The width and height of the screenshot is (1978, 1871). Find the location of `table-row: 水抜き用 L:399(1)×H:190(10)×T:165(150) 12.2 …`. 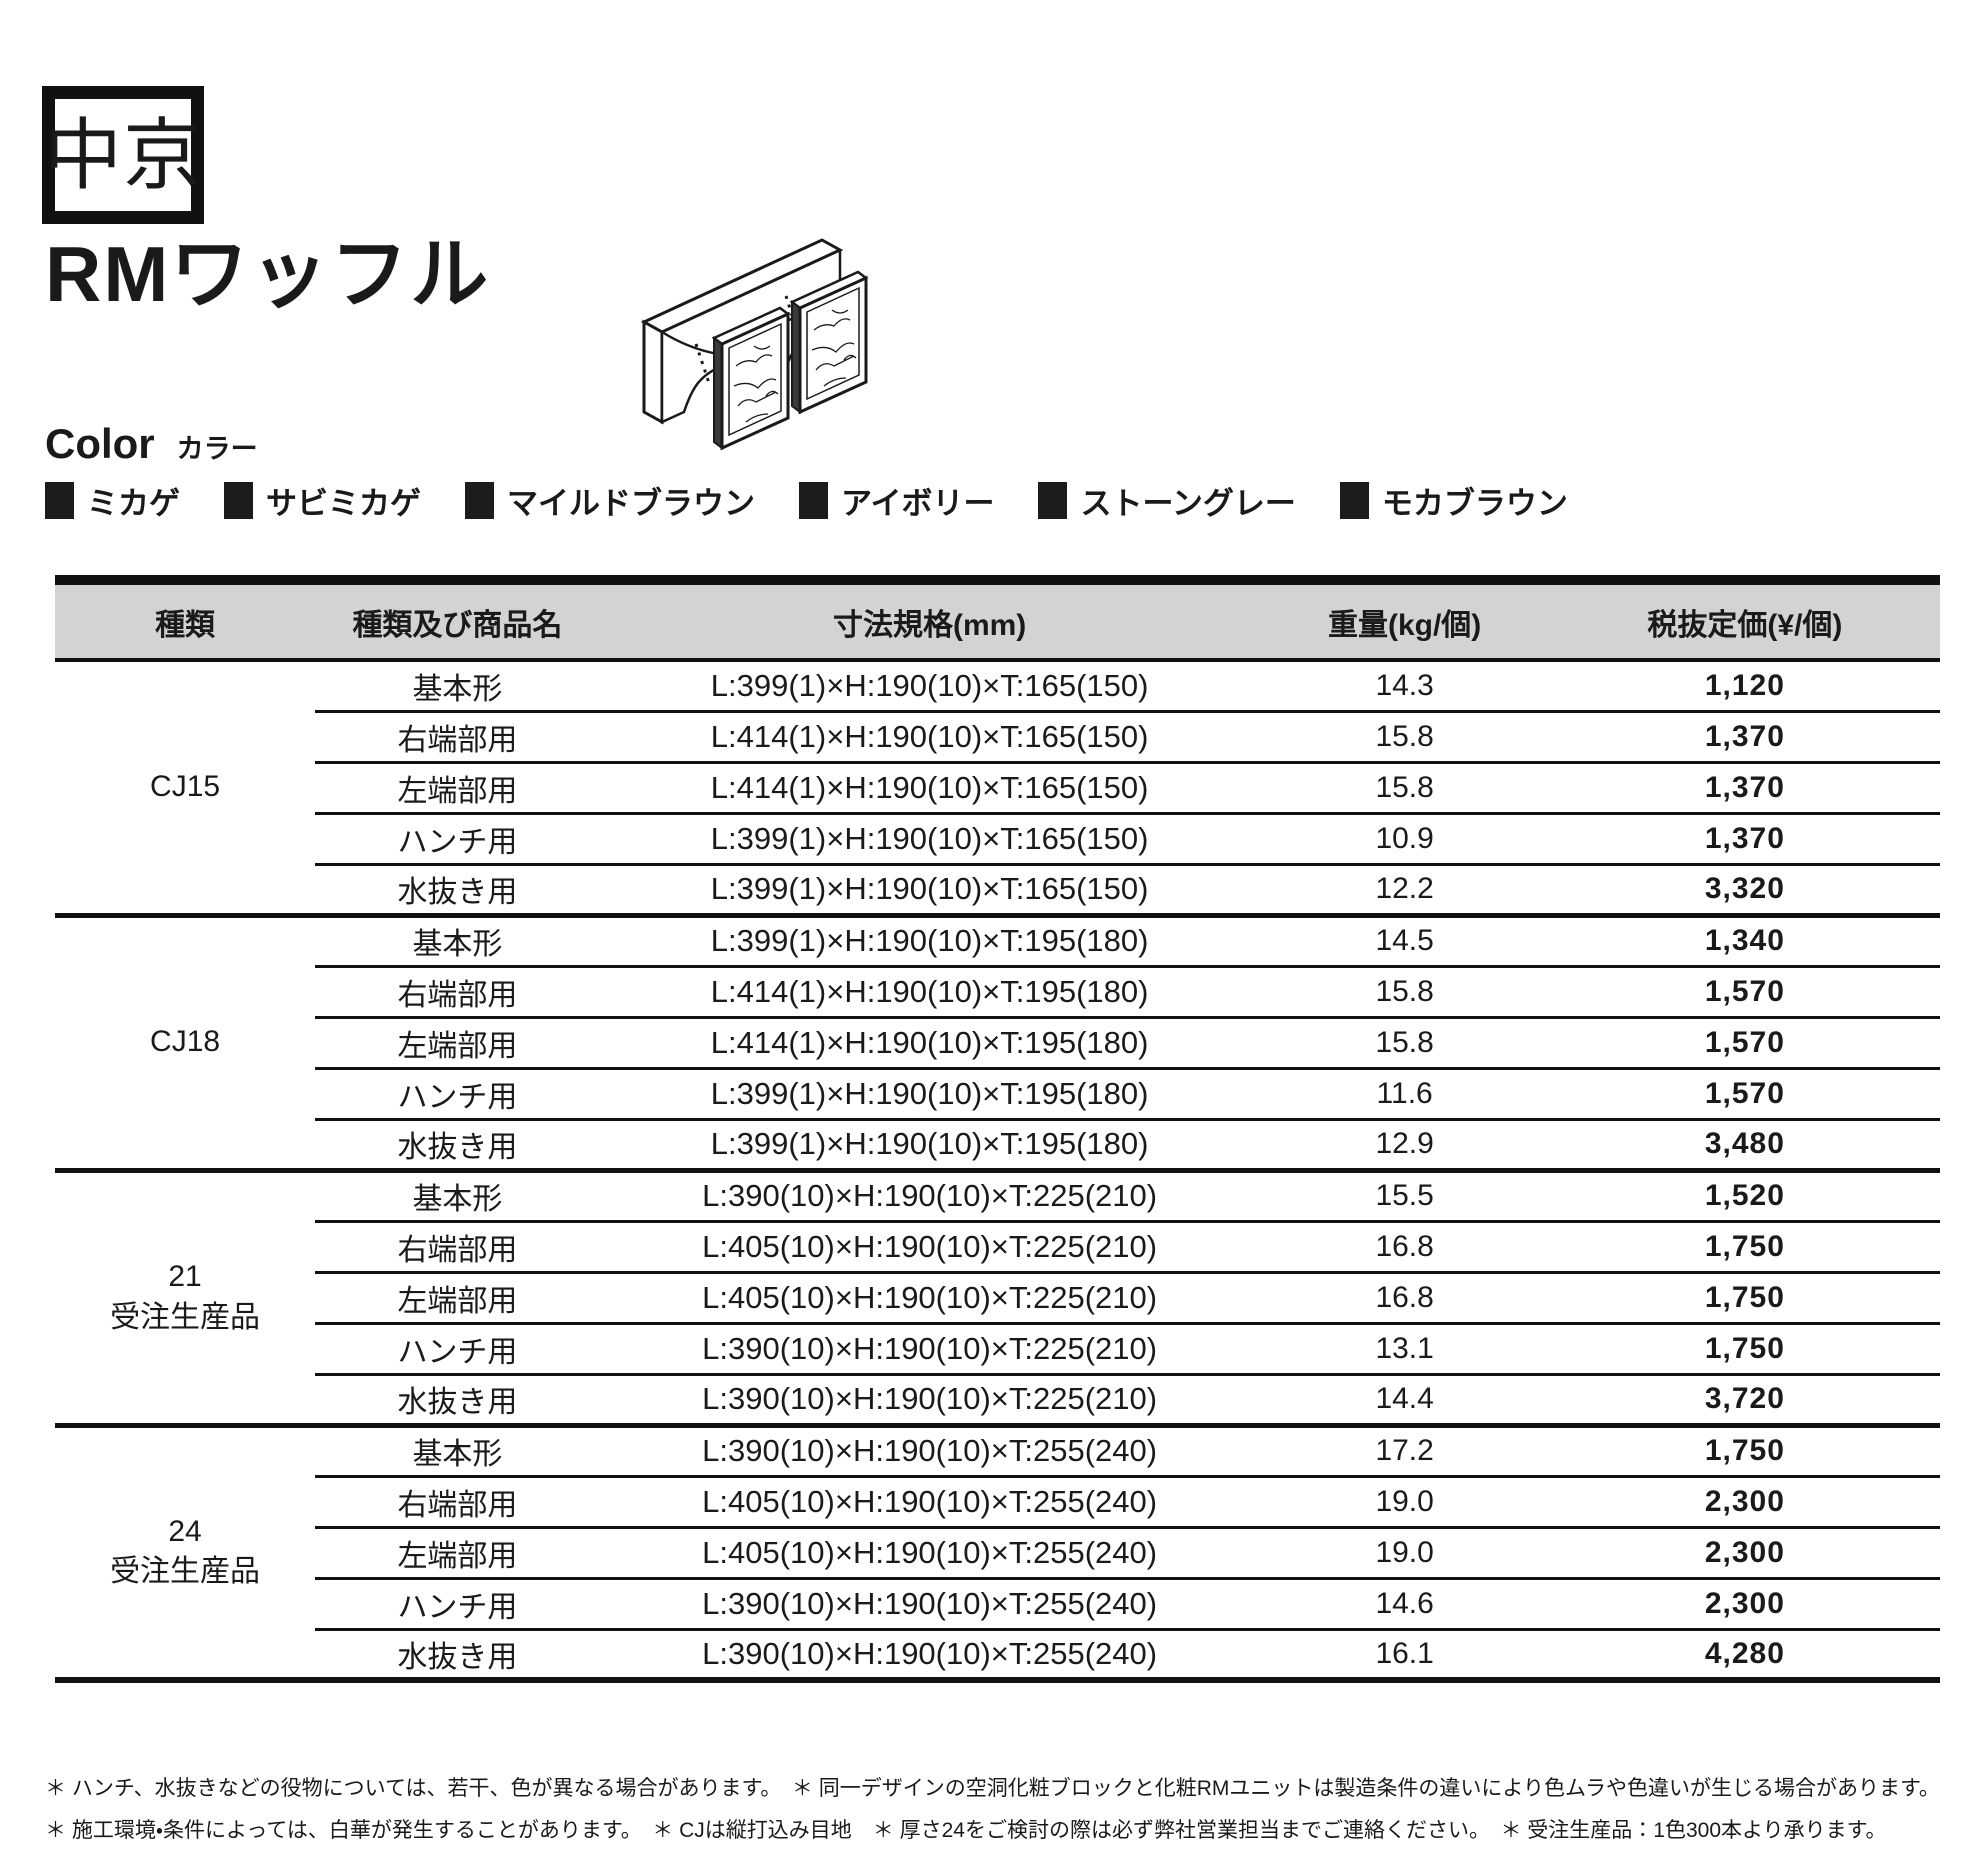

table-row: 水抜き用 L:399(1)×H:190(10)×T:165(150) 12.2 … is located at coordinates (997, 888).